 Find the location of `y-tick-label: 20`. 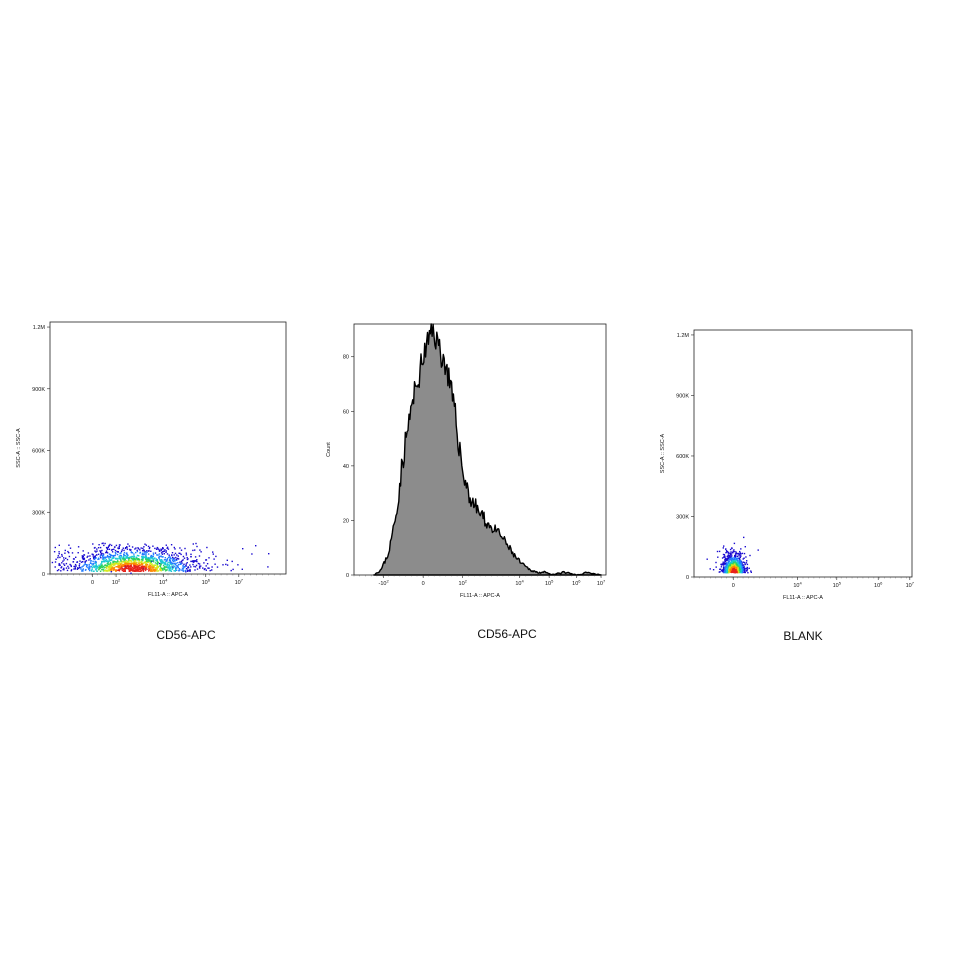

y-tick-label: 20 is located at coordinates (346, 521).